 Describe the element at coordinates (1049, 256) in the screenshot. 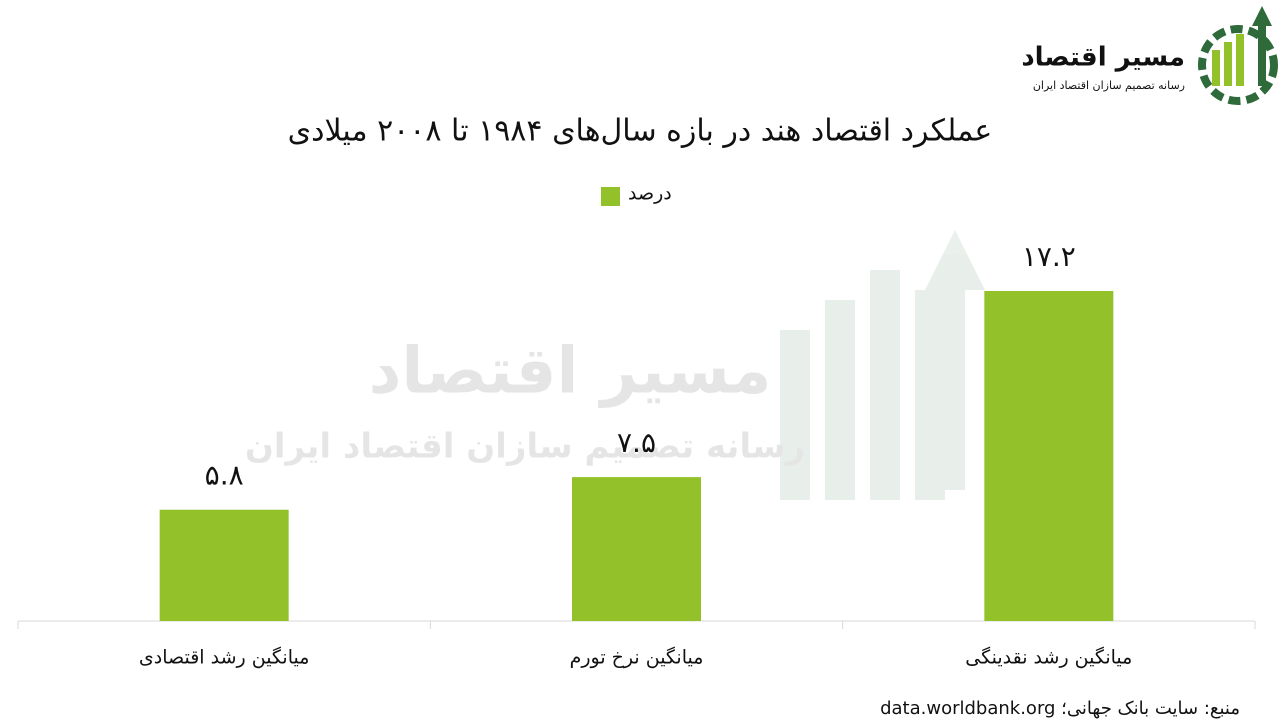

I see `value-label: ۱۷.۲` at that location.